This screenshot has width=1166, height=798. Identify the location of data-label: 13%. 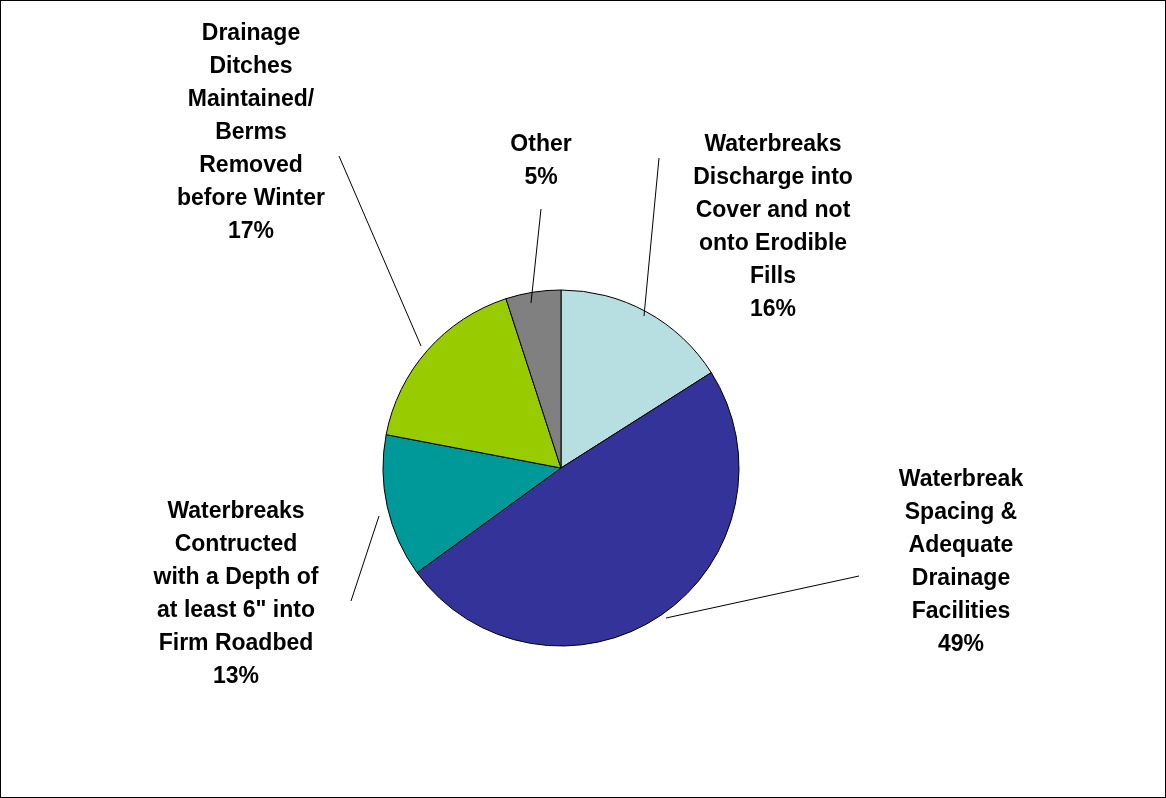
(236, 675).